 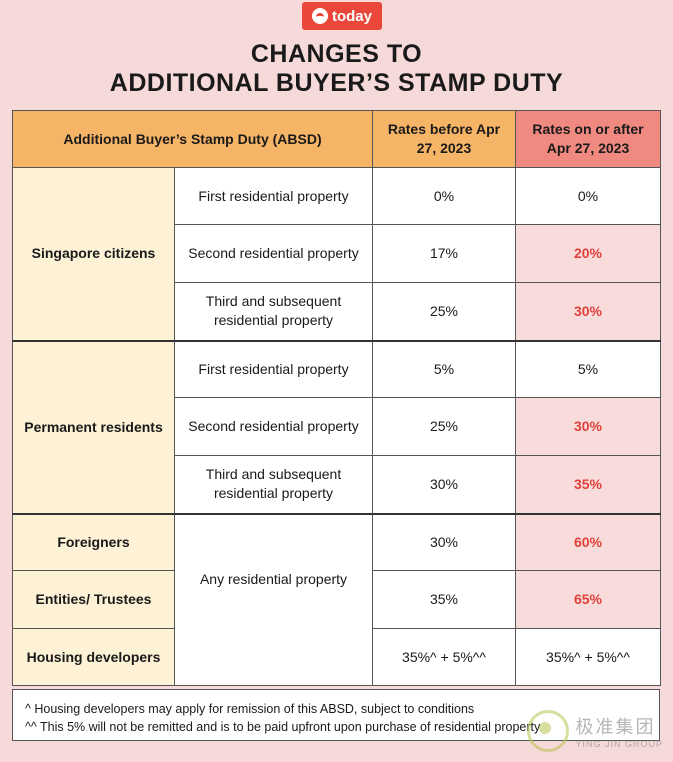 I want to click on rate-after: 5%, so click(x=588, y=368).